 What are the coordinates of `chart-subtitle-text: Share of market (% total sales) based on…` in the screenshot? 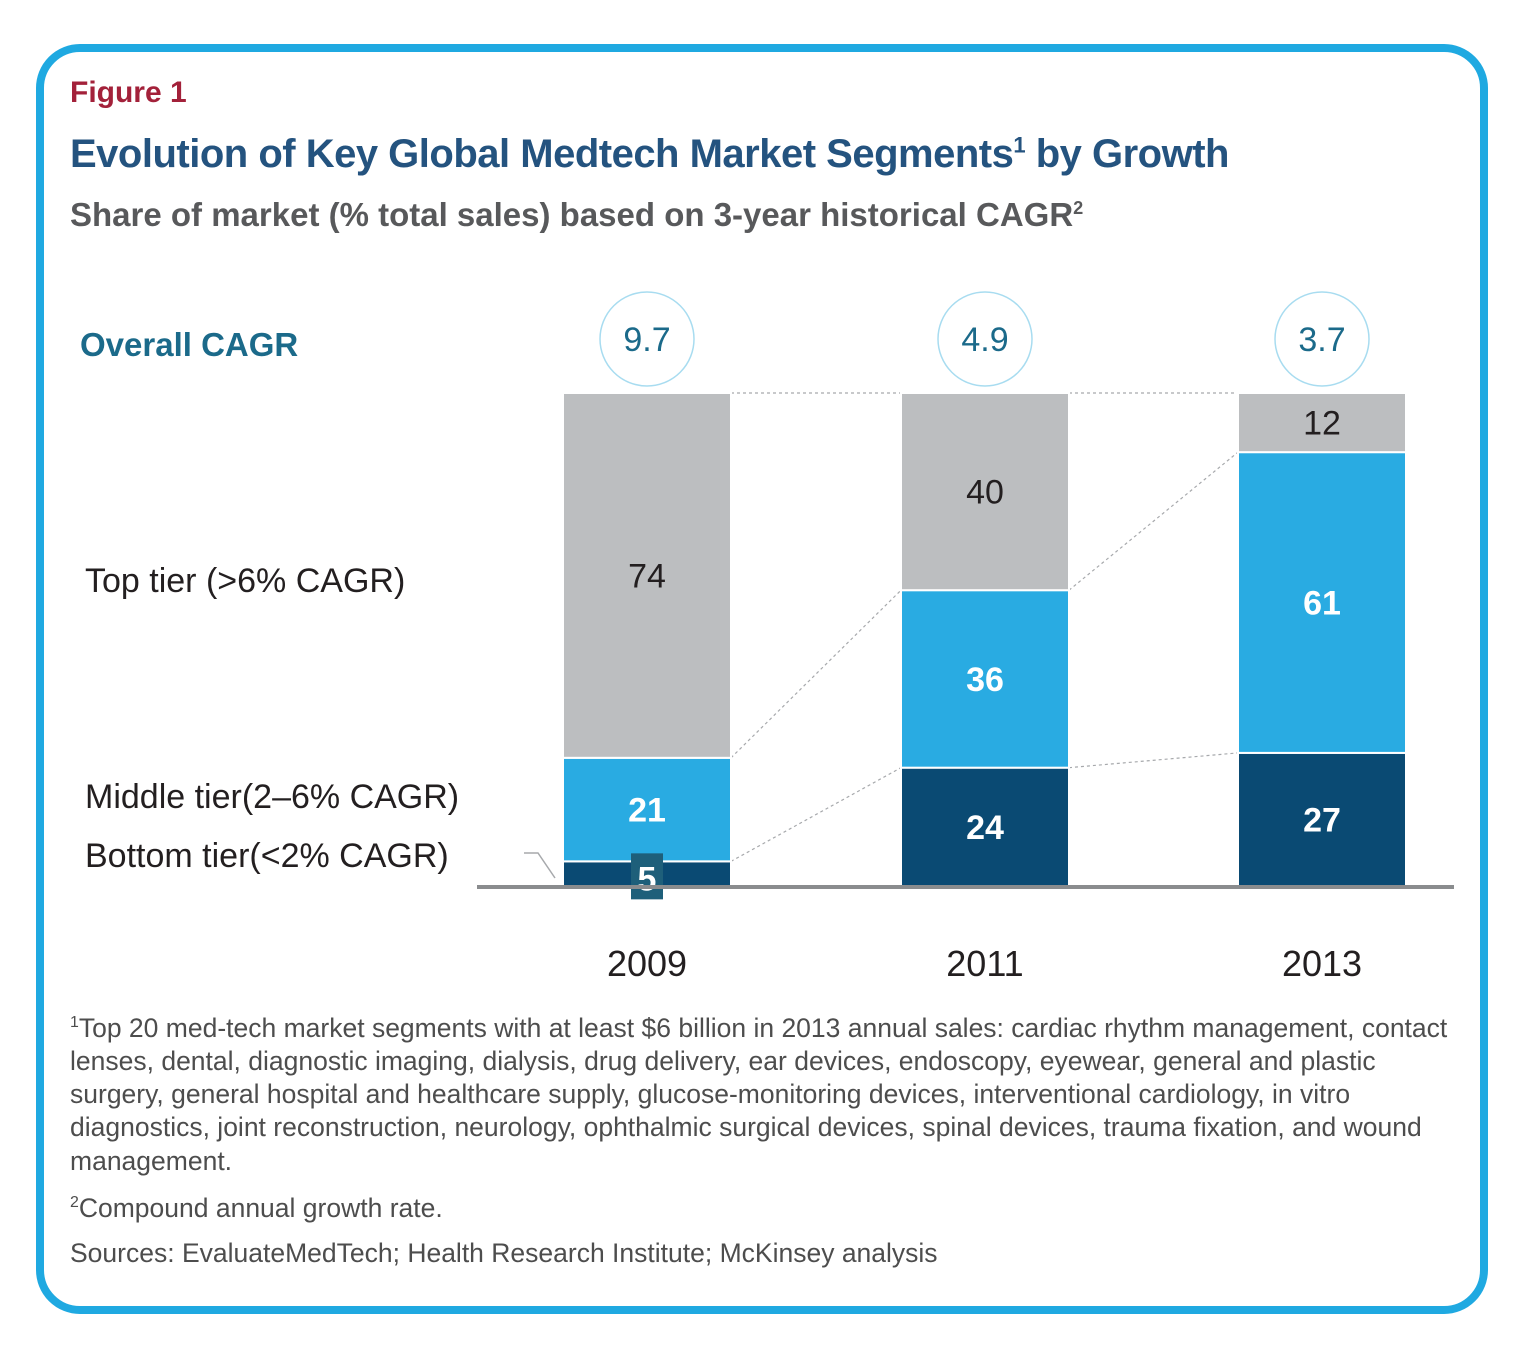 It's located at (572, 214).